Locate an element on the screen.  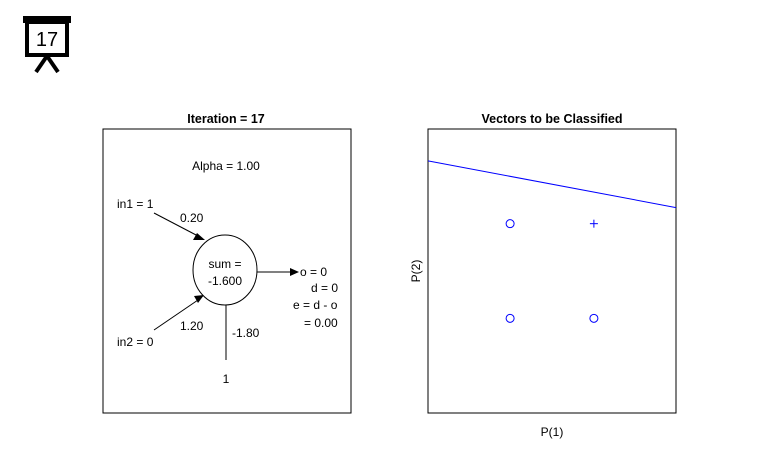
neuron-sum-value: -1.600 is located at coordinates (225, 281).